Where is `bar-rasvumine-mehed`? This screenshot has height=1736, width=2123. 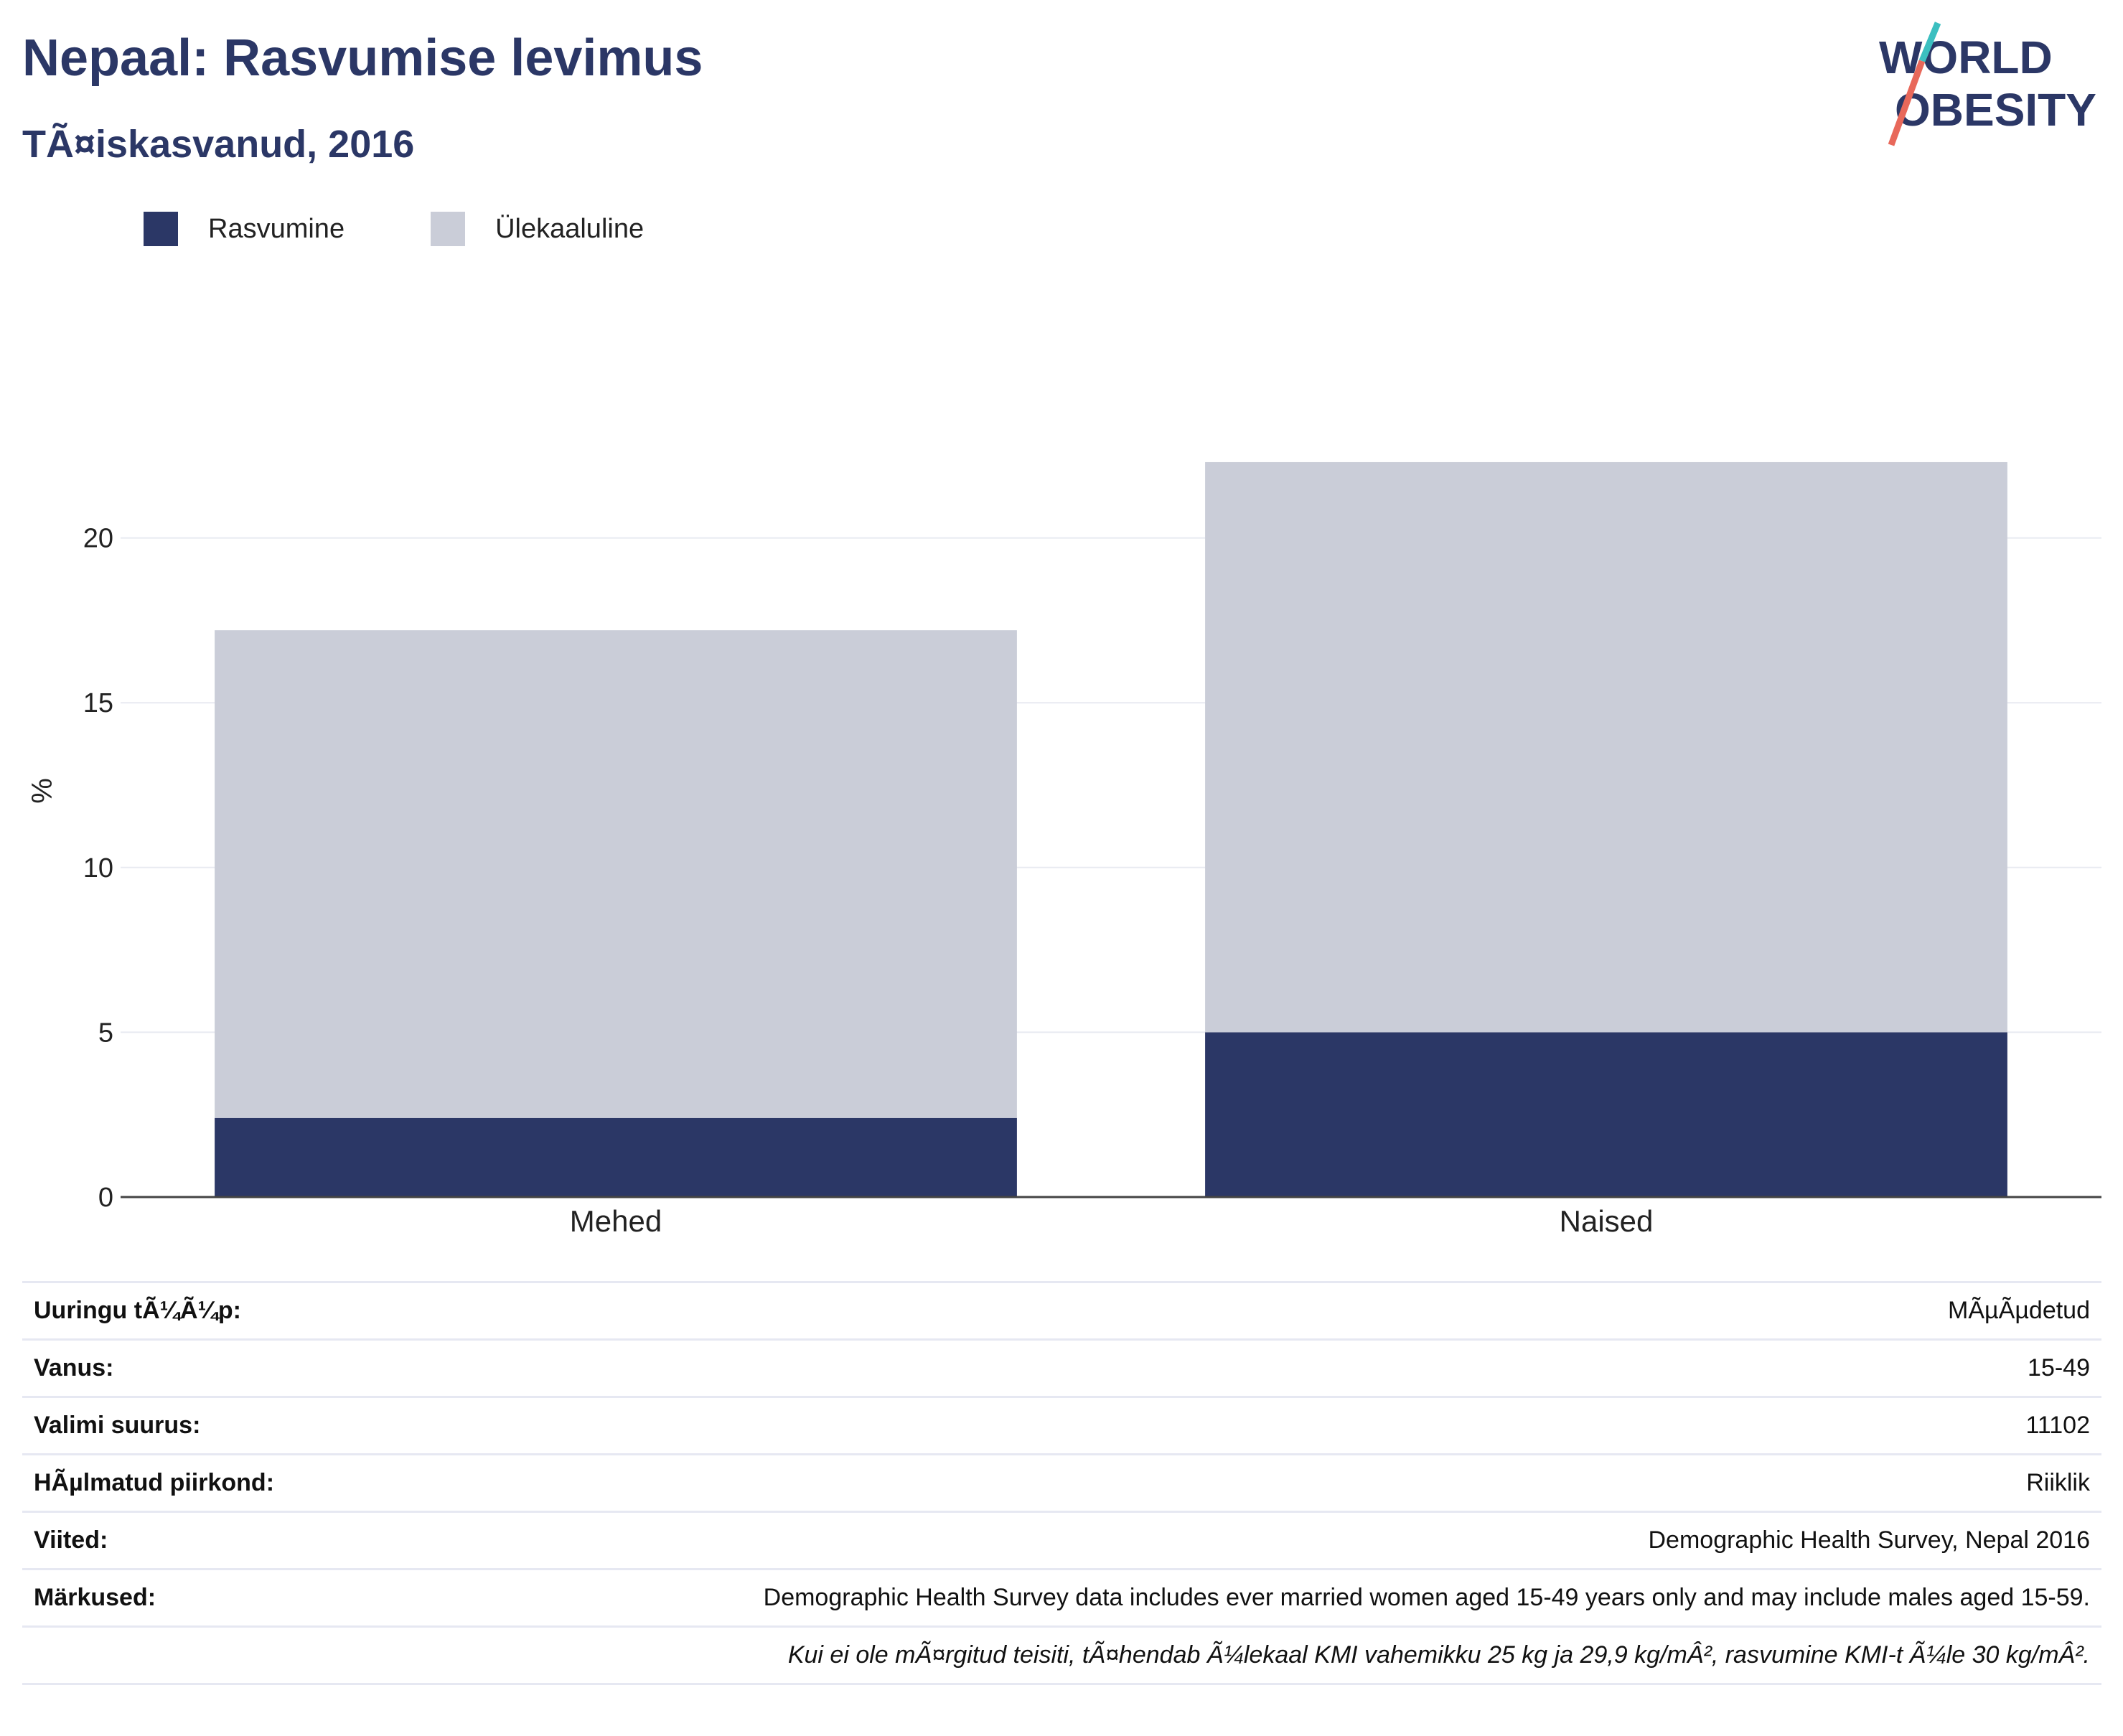 bar-rasvumine-mehed is located at coordinates (616, 1157).